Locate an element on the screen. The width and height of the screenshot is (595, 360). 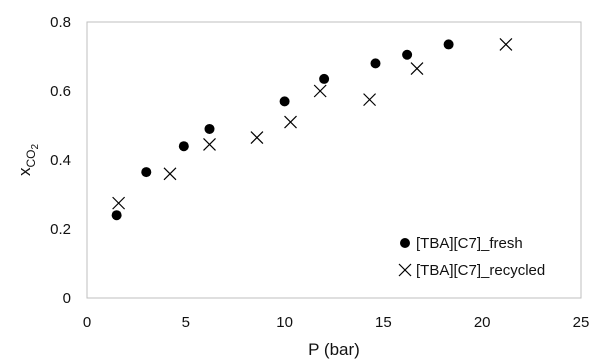
y-axis-ticks: 0 0.2 0.4 0.6 0.8 is located at coordinates (60, 160).